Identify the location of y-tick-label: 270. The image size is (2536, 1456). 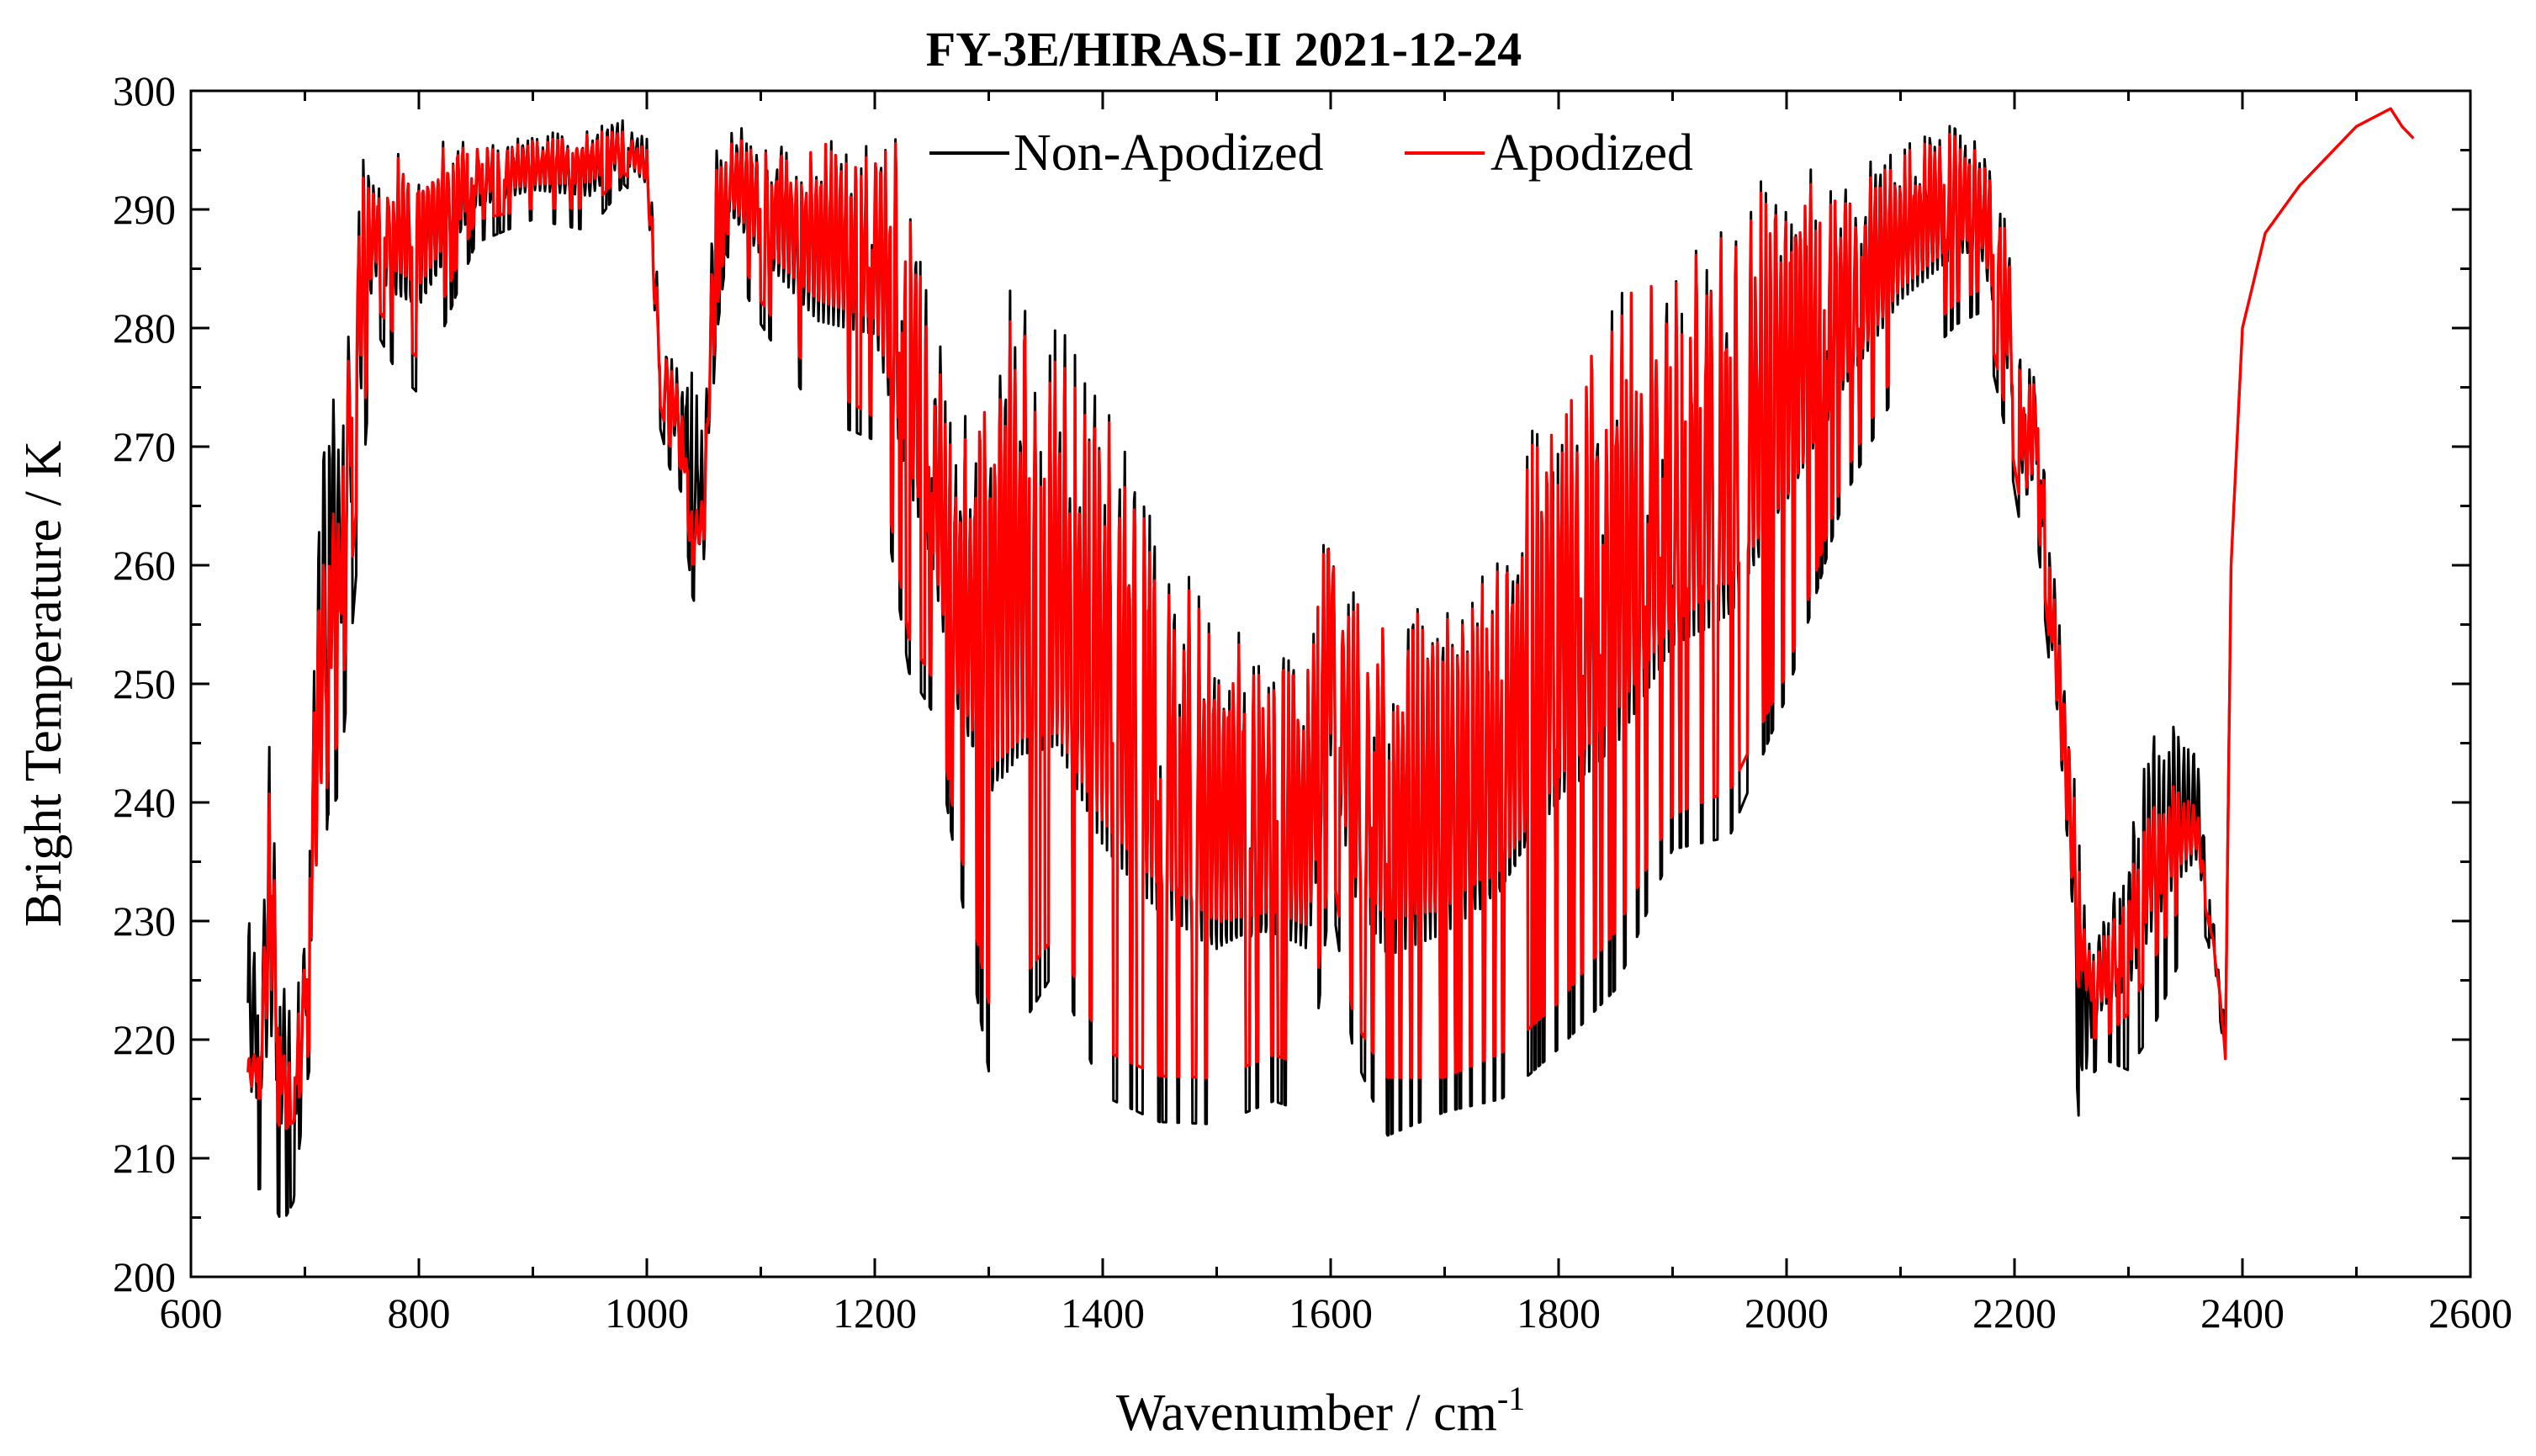
(144, 446).